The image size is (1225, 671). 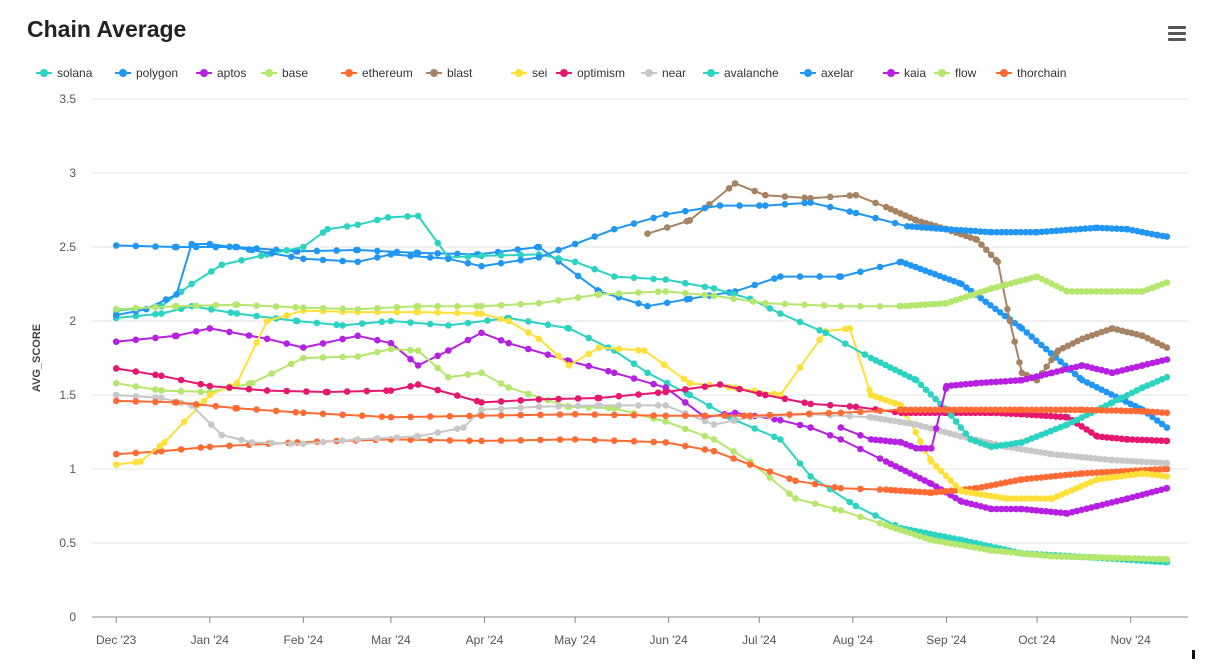 I want to click on legend-item-kaia: kaia, so click(x=904, y=73).